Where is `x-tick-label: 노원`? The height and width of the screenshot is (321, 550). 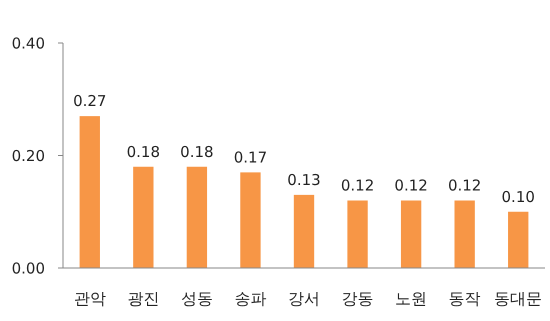 x-tick-label: 노원 is located at coordinates (411, 298).